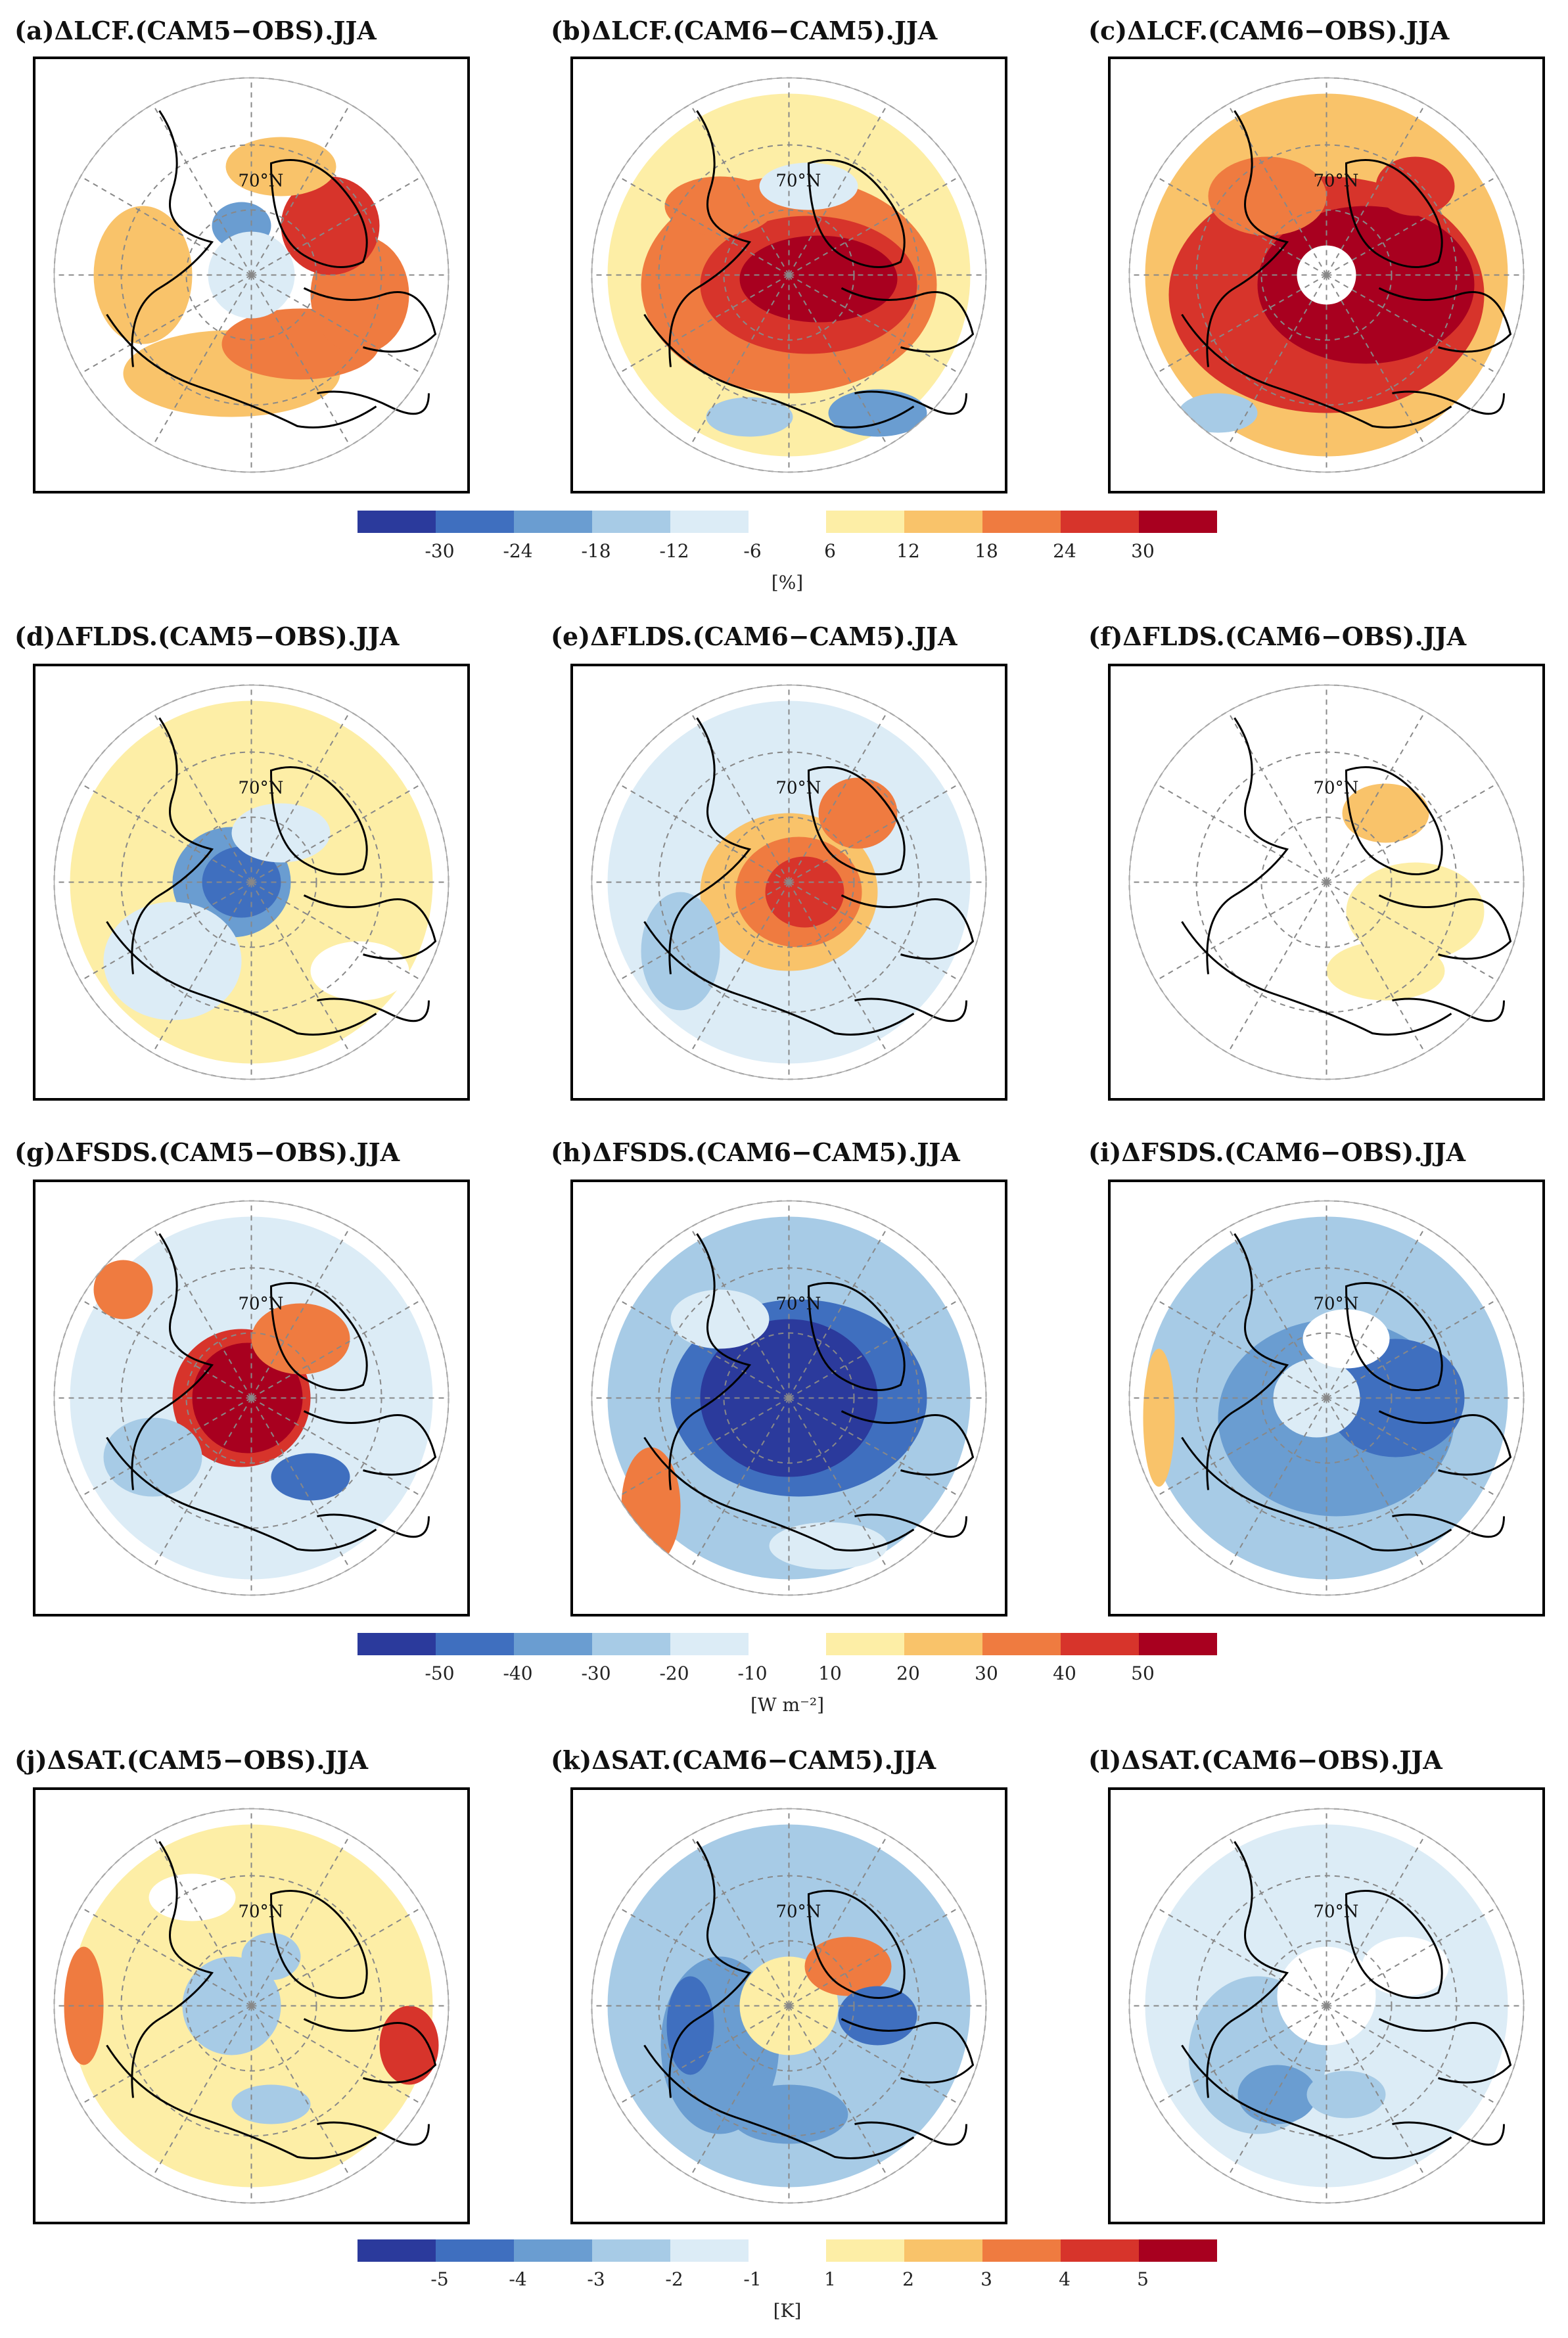 The width and height of the screenshot is (1568, 2338). Describe the element at coordinates (1064, 551) in the screenshot. I see `colorbar-lcf-tick: 24` at that location.